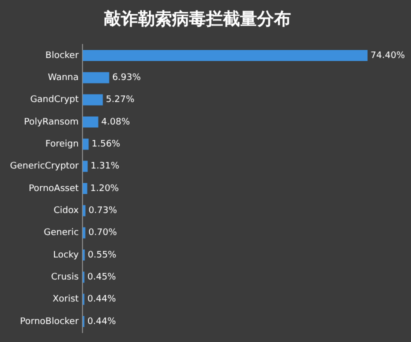 This screenshot has height=342, width=411. I want to click on data-label: 0.73%, so click(103, 211).